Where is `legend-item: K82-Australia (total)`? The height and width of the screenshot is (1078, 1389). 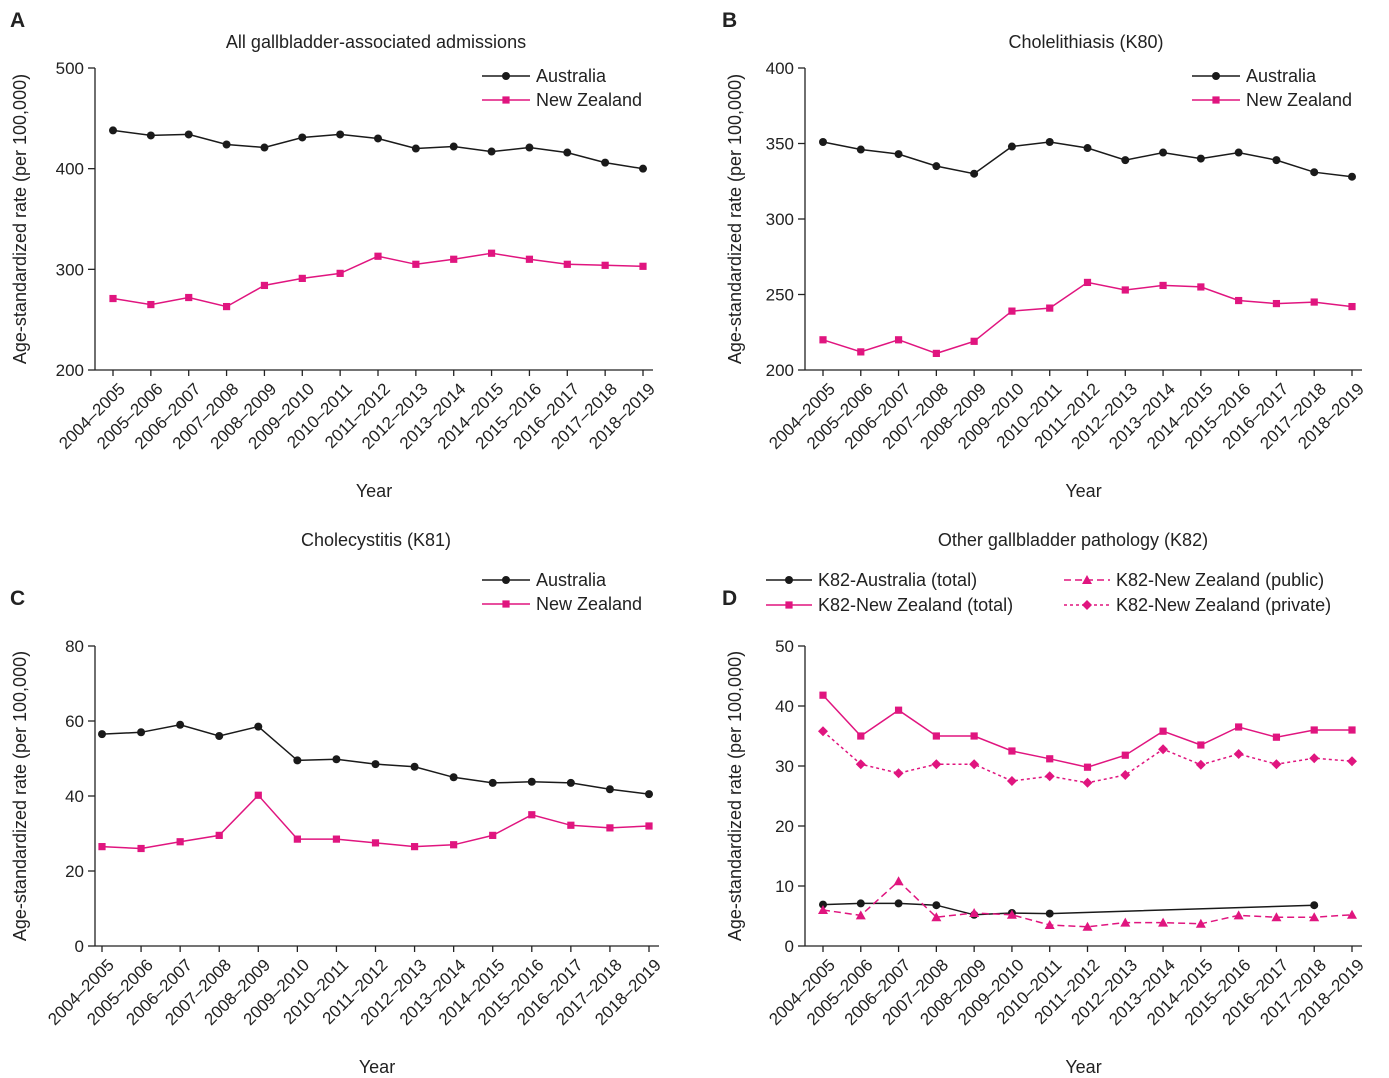
legend-item: K82-Australia (total) is located at coordinates (871, 580).